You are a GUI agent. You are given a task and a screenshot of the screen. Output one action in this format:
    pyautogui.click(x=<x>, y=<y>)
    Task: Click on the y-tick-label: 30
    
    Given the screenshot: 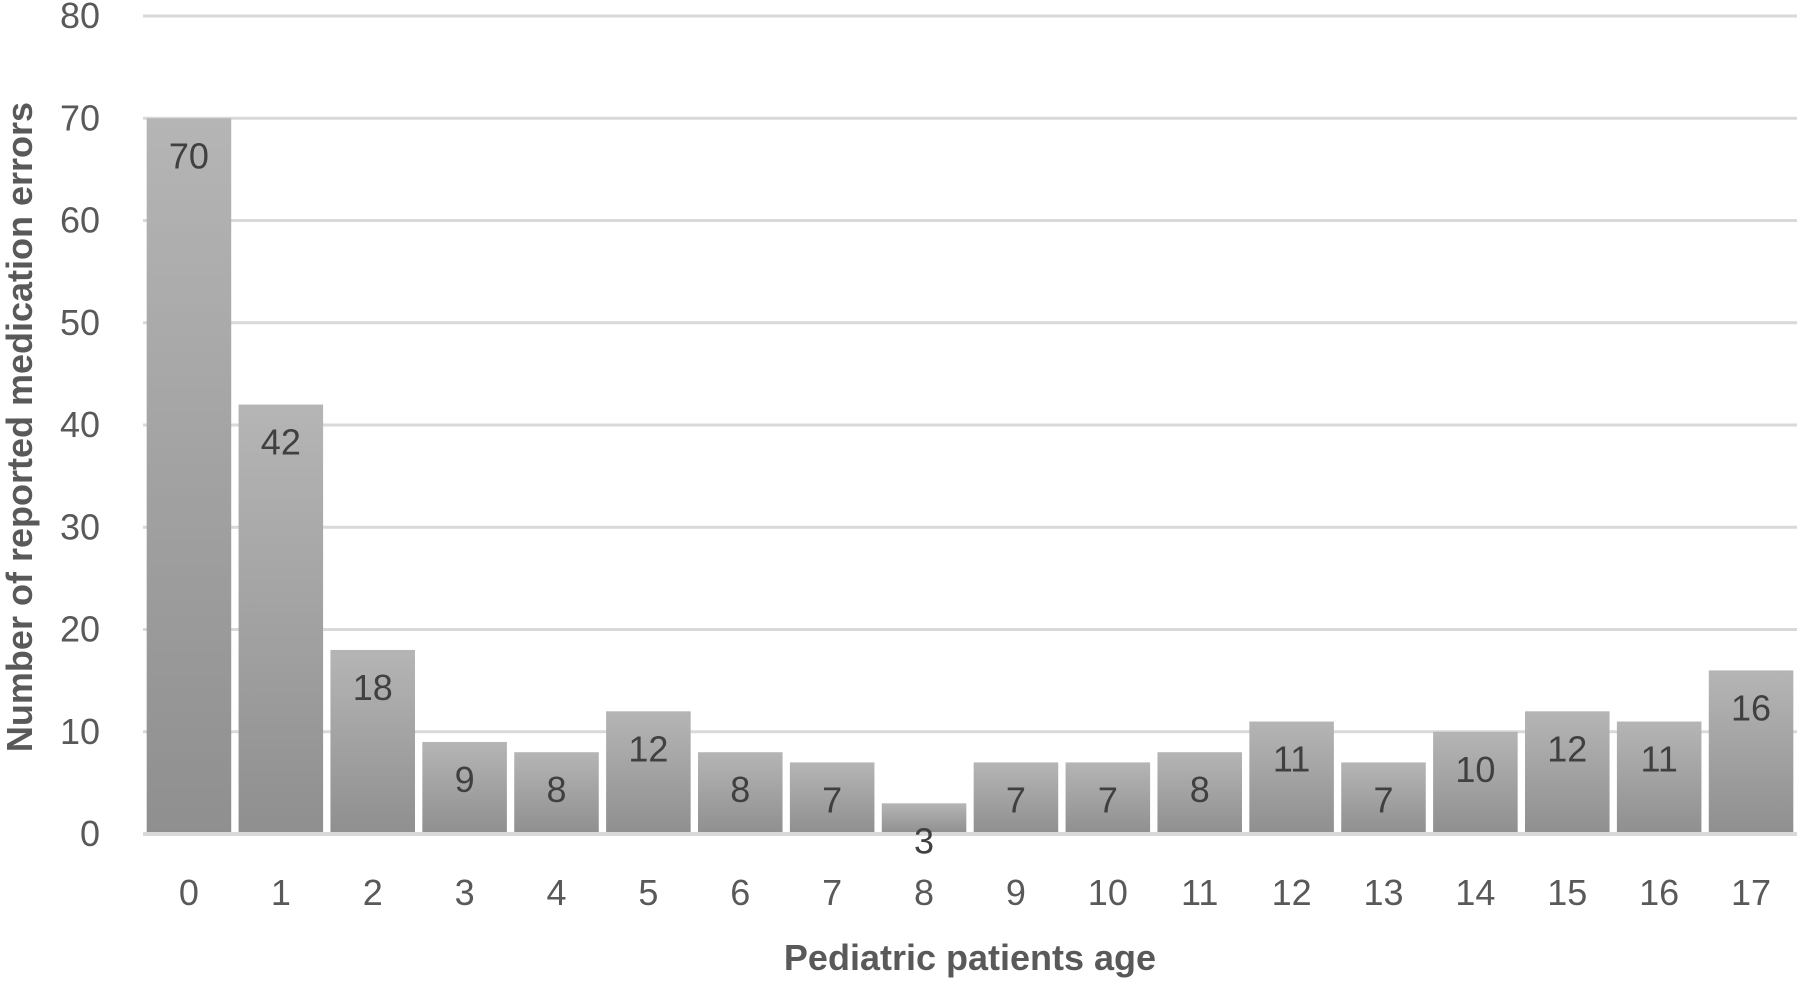 What is the action you would take?
    pyautogui.click(x=80, y=526)
    